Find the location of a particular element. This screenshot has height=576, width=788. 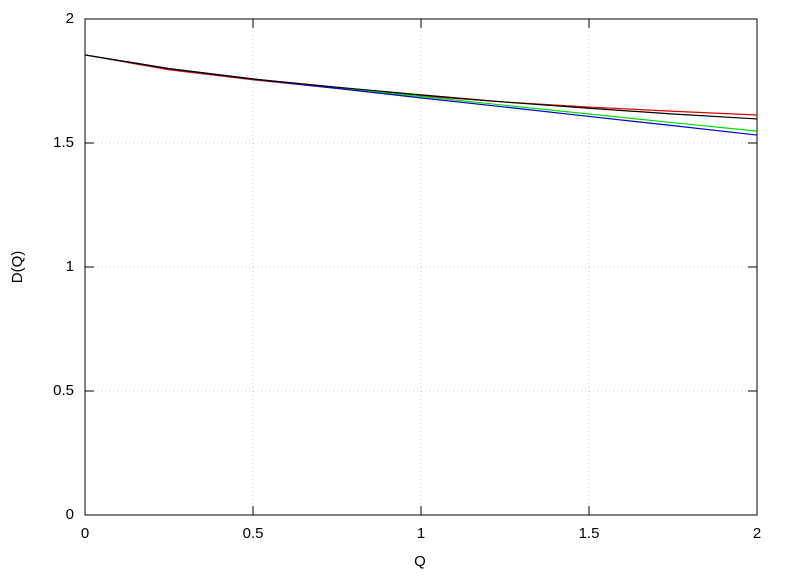

y-tick-label: 2 is located at coordinates (70, 18).